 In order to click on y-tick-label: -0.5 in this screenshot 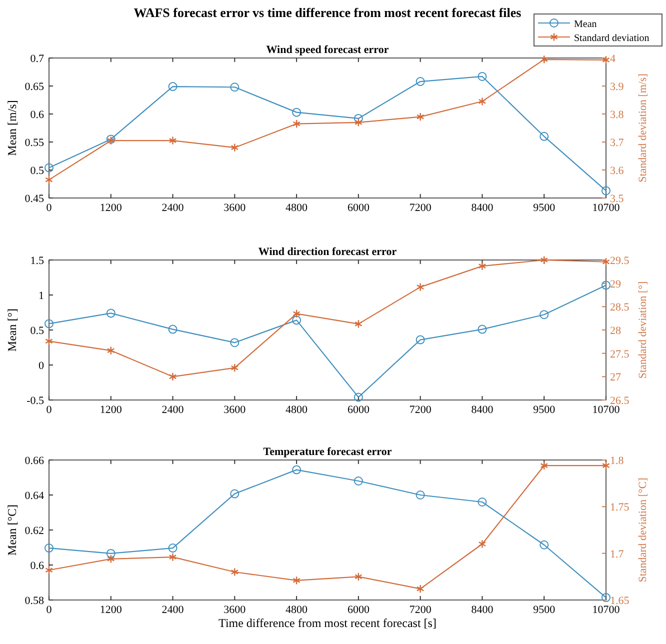, I will do `click(35, 401)`.